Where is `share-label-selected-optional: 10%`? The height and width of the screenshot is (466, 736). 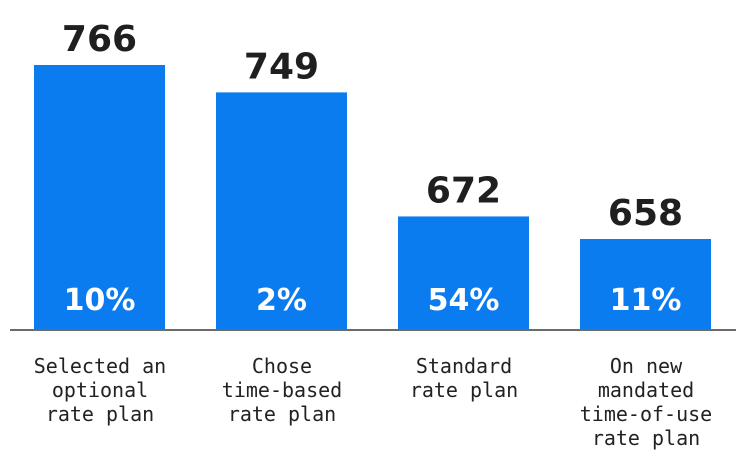 share-label-selected-optional: 10% is located at coordinates (100, 300).